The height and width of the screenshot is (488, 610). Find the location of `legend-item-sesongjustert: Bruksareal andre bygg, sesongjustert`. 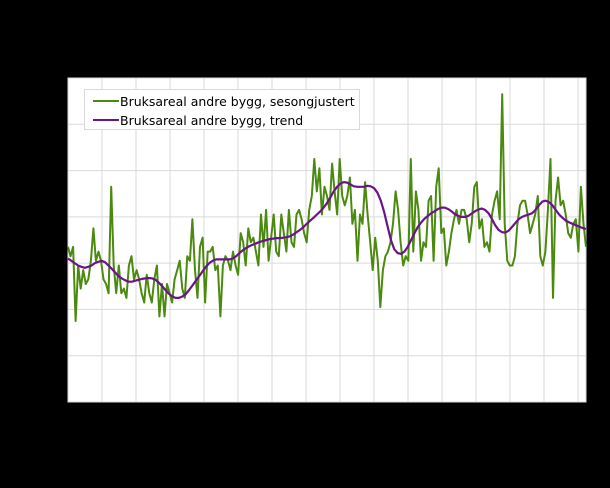

legend-item-sesongjustert: Bruksareal andre bygg, sesongjustert is located at coordinates (224, 101).